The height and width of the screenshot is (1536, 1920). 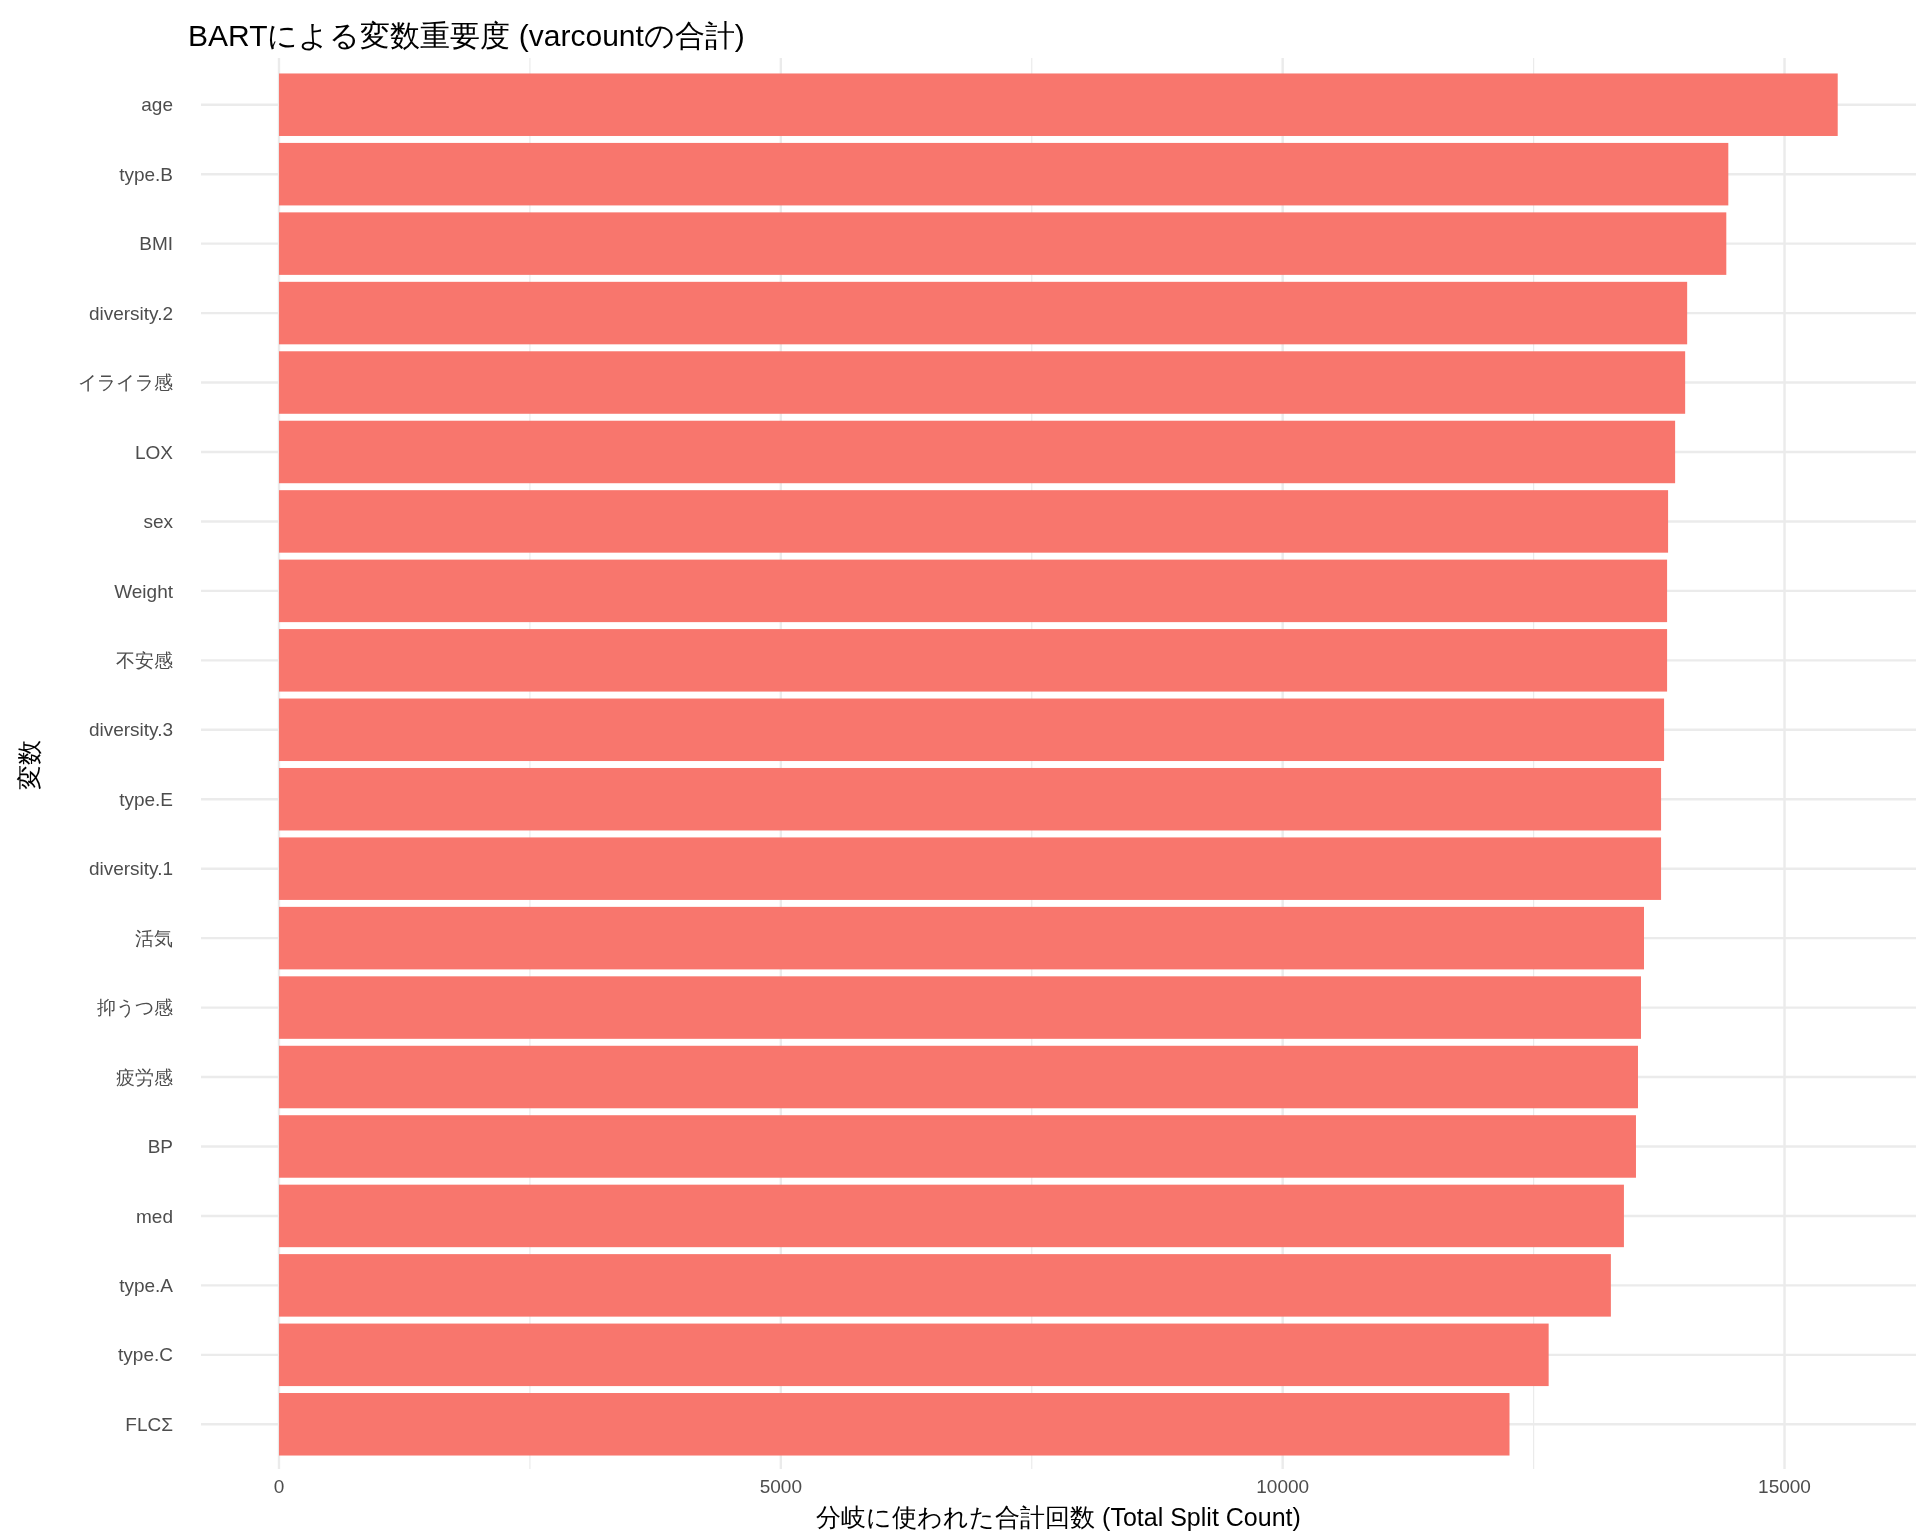 What do you see at coordinates (125, 383) in the screenshot?
I see `y-tick-label: イライラ感` at bounding box center [125, 383].